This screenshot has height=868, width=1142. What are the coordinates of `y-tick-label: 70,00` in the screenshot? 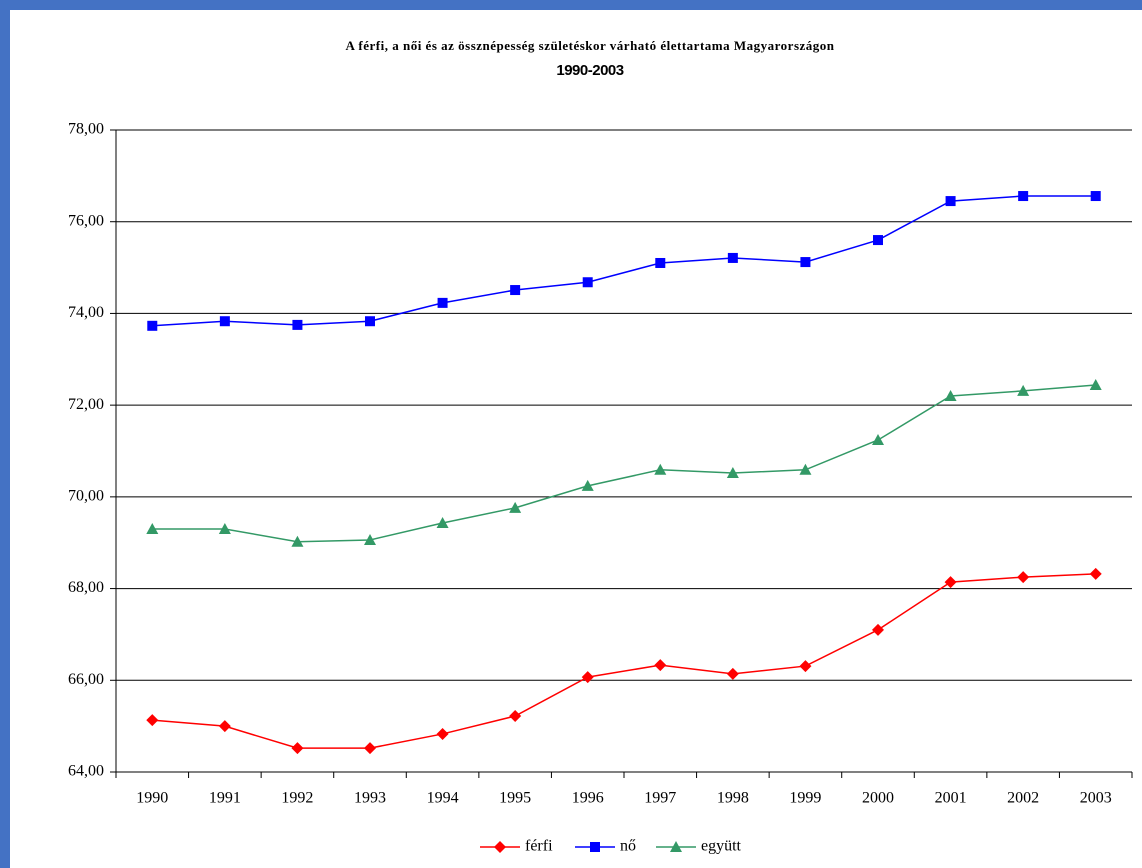 It's located at (86, 496).